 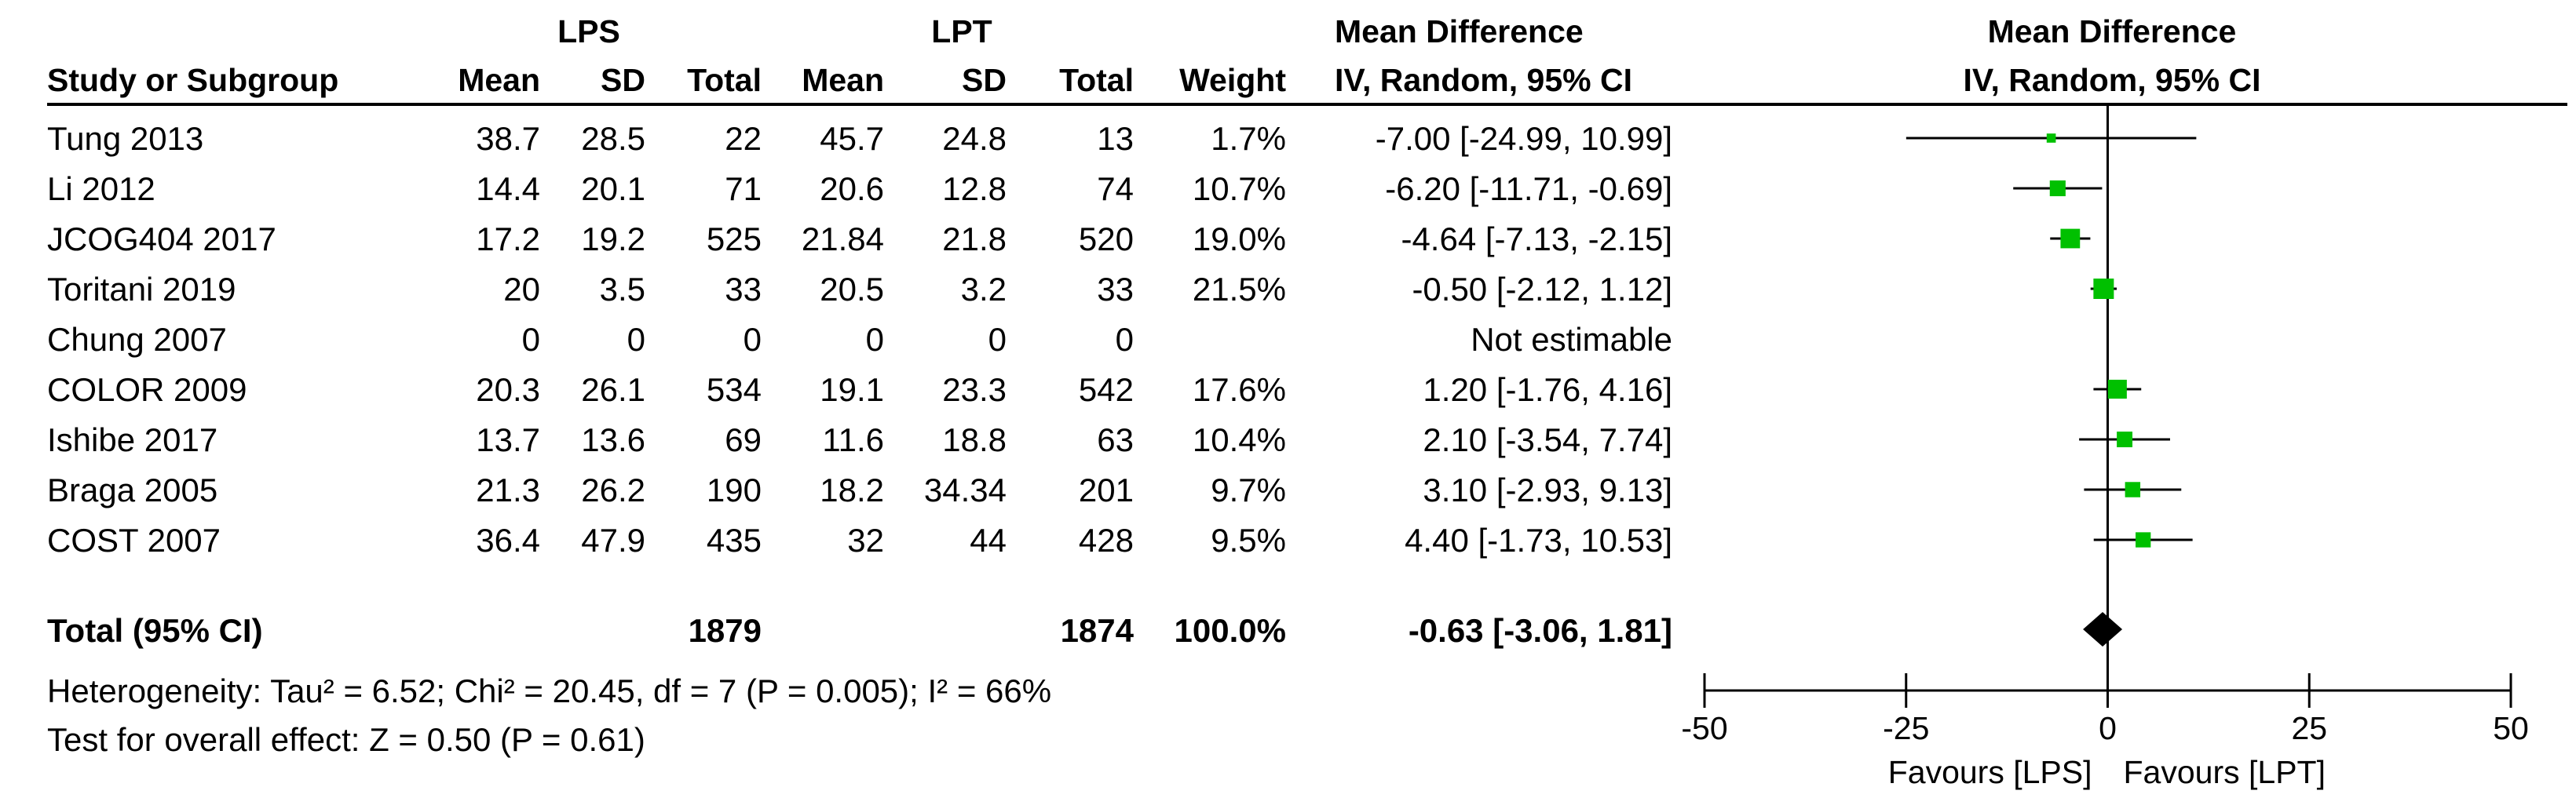 What do you see at coordinates (1239, 439) in the screenshot?
I see `weight-value: 10.4%` at bounding box center [1239, 439].